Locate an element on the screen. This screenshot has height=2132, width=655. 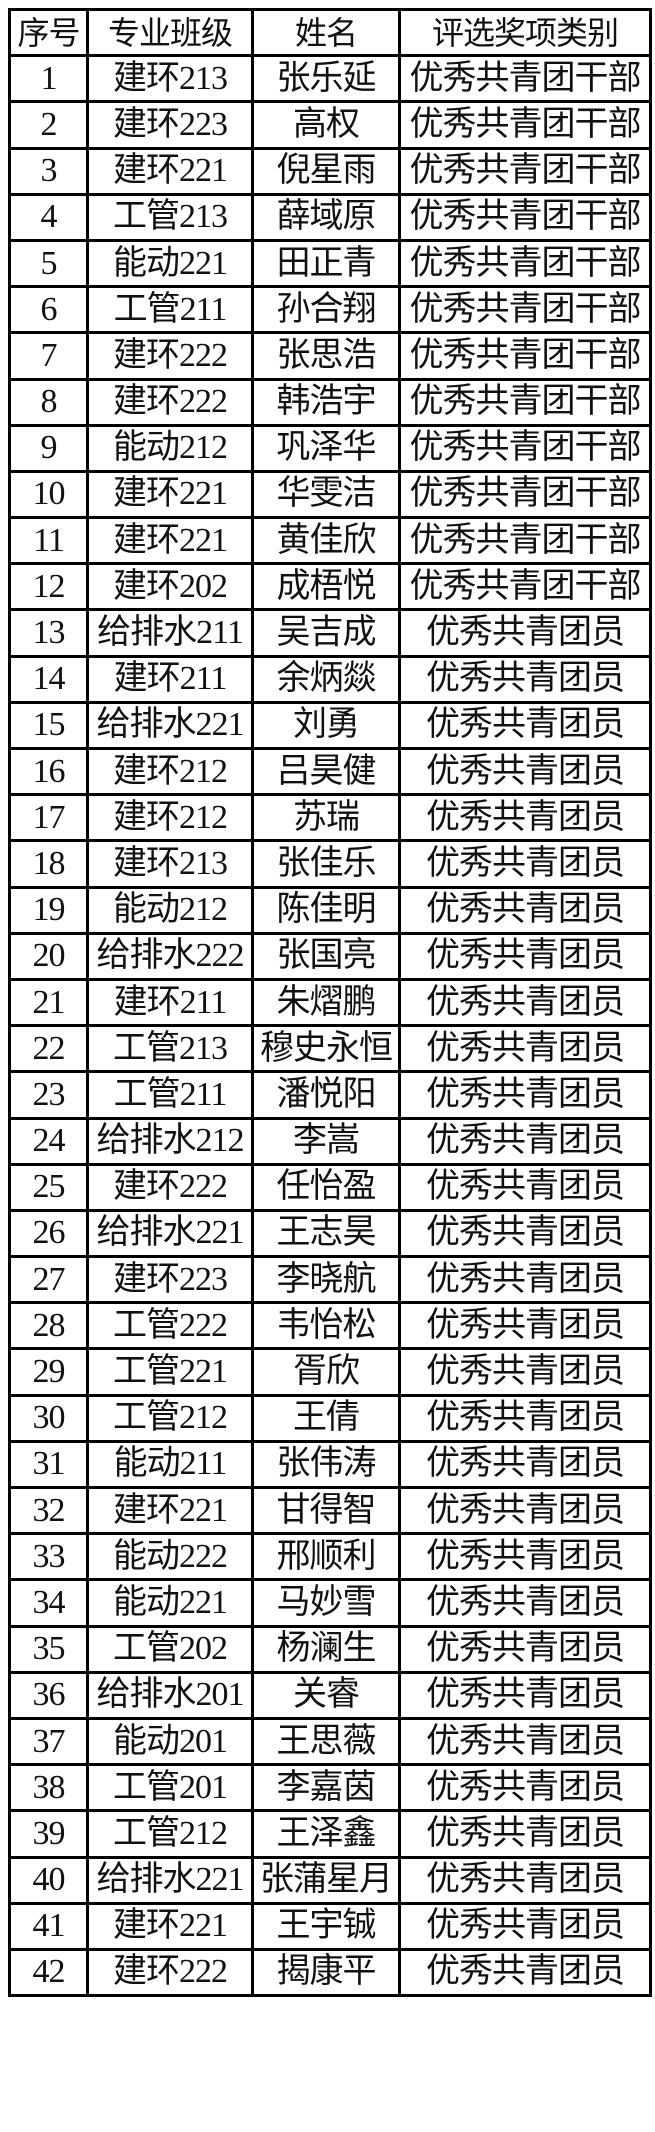
cell-name: 杨澜生 is located at coordinates (326, 1649).